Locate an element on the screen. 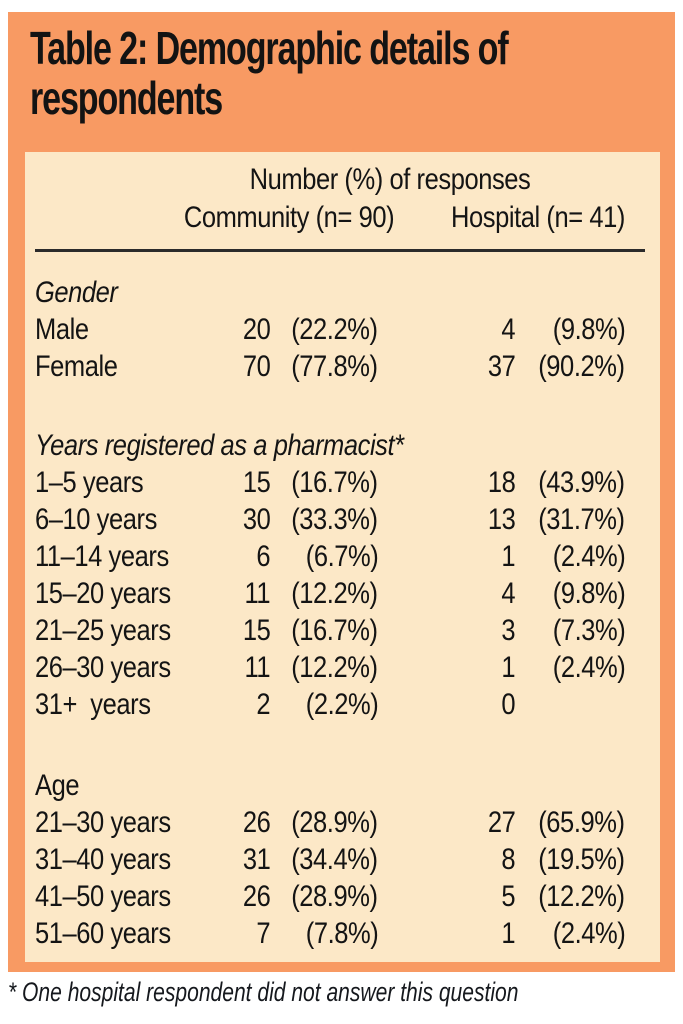 The height and width of the screenshot is (1024, 683). row-label: 1–5 years is located at coordinates (89, 482).